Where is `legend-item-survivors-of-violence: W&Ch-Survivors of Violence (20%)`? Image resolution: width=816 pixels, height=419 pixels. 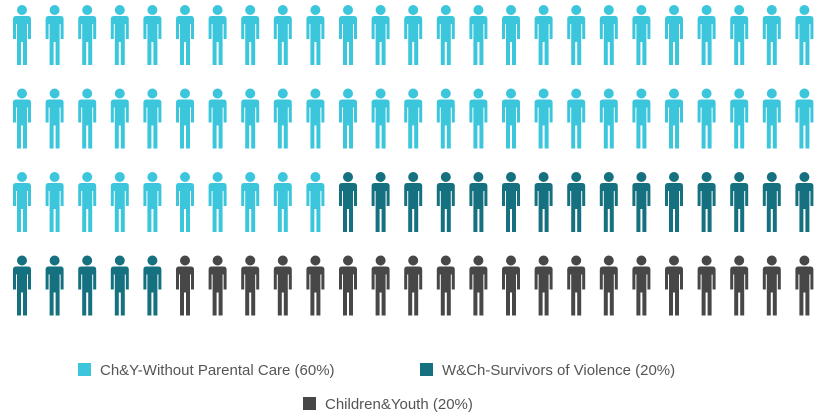 legend-item-survivors-of-violence: W&Ch-Survivors of Violence (20%) is located at coordinates (547, 370).